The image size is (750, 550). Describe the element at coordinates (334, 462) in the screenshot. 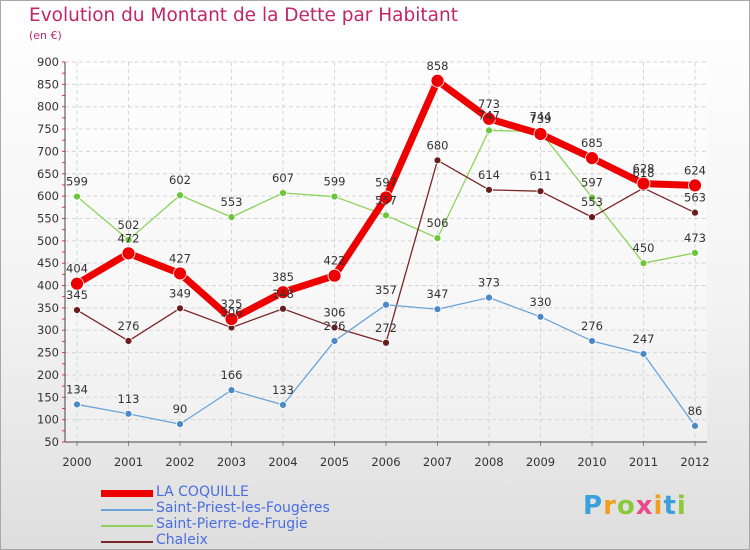

I see `x-tick-label: 2005` at that location.